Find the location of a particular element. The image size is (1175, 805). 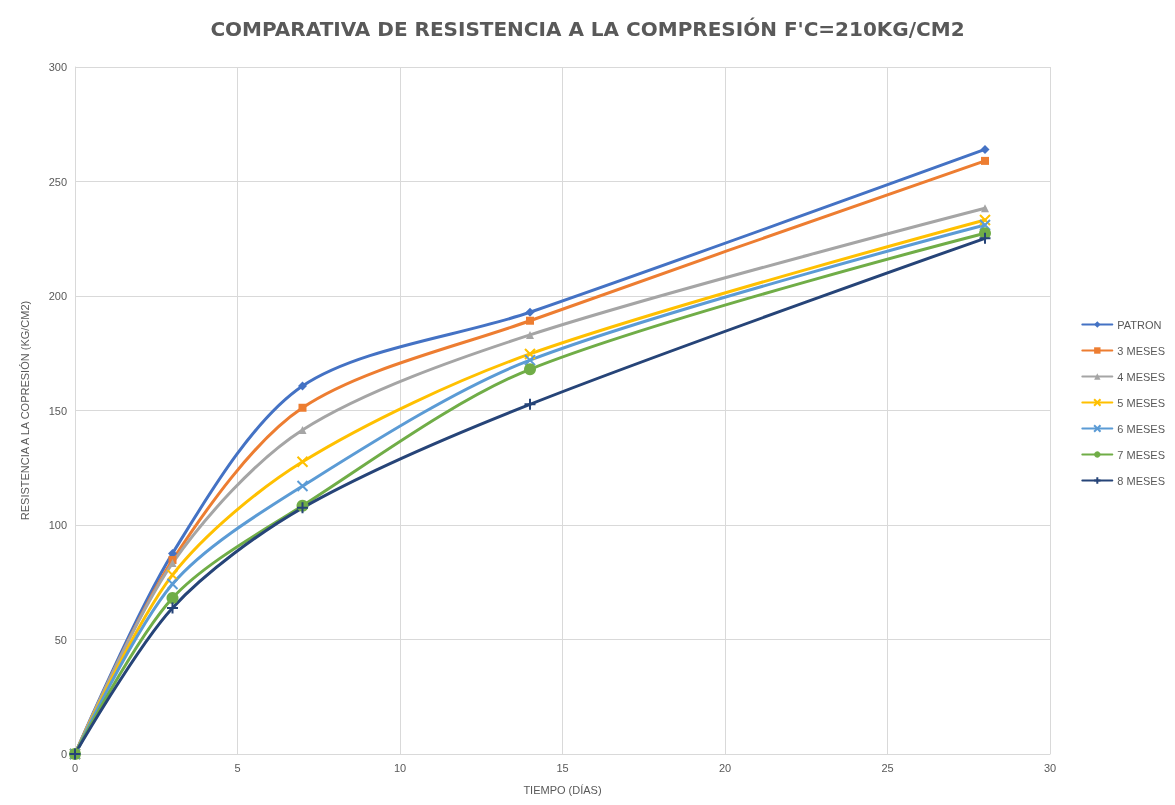

legend-label: 3 MESES is located at coordinates (1141, 350).